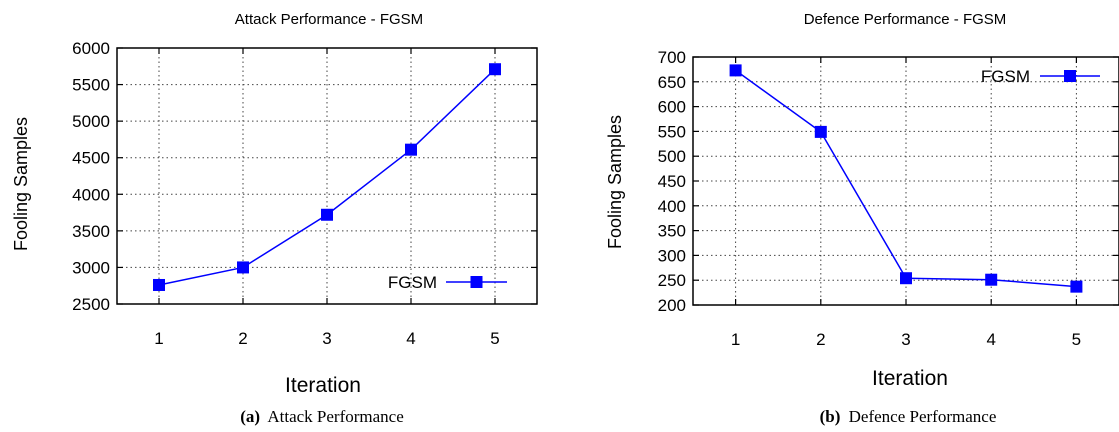 This screenshot has width=1119, height=432. Describe the element at coordinates (672, 107) in the screenshot. I see `y-tick-label: 600` at that location.